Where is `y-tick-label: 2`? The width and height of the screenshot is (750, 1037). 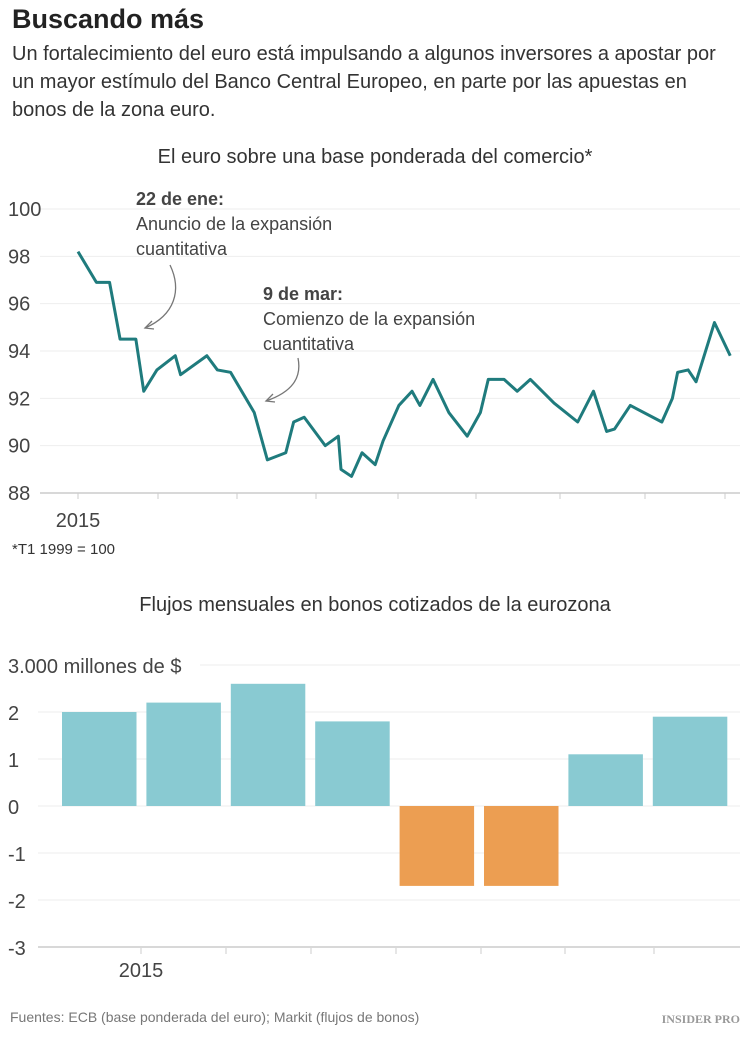 y-tick-label: 2 is located at coordinates (13, 714).